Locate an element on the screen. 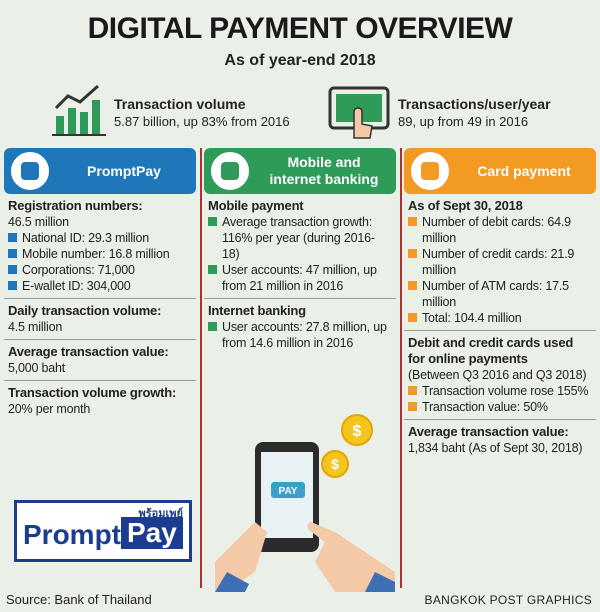 This screenshot has height=612, width=600. section-heading: Internet banking is located at coordinates (257, 310).